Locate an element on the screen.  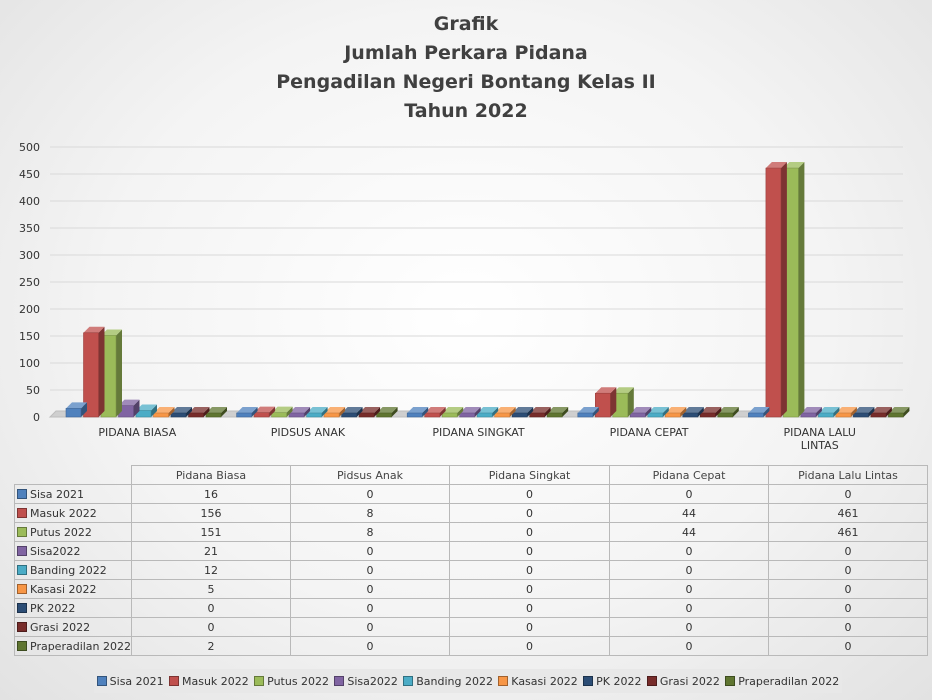
table-row-label: Sisa 2021 is located at coordinates (73, 494).